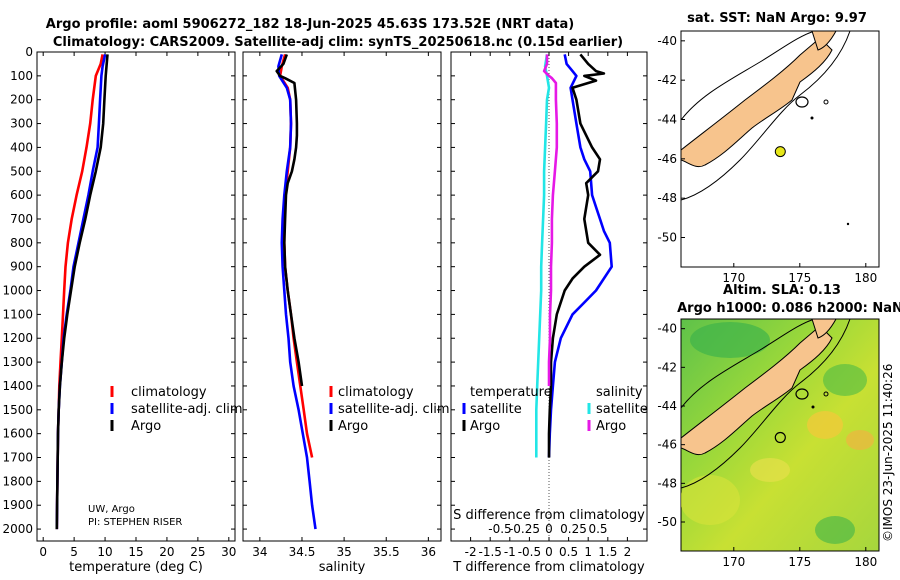  I want to click on s-difference-xlabel: S difference from climatology, so click(549, 515).